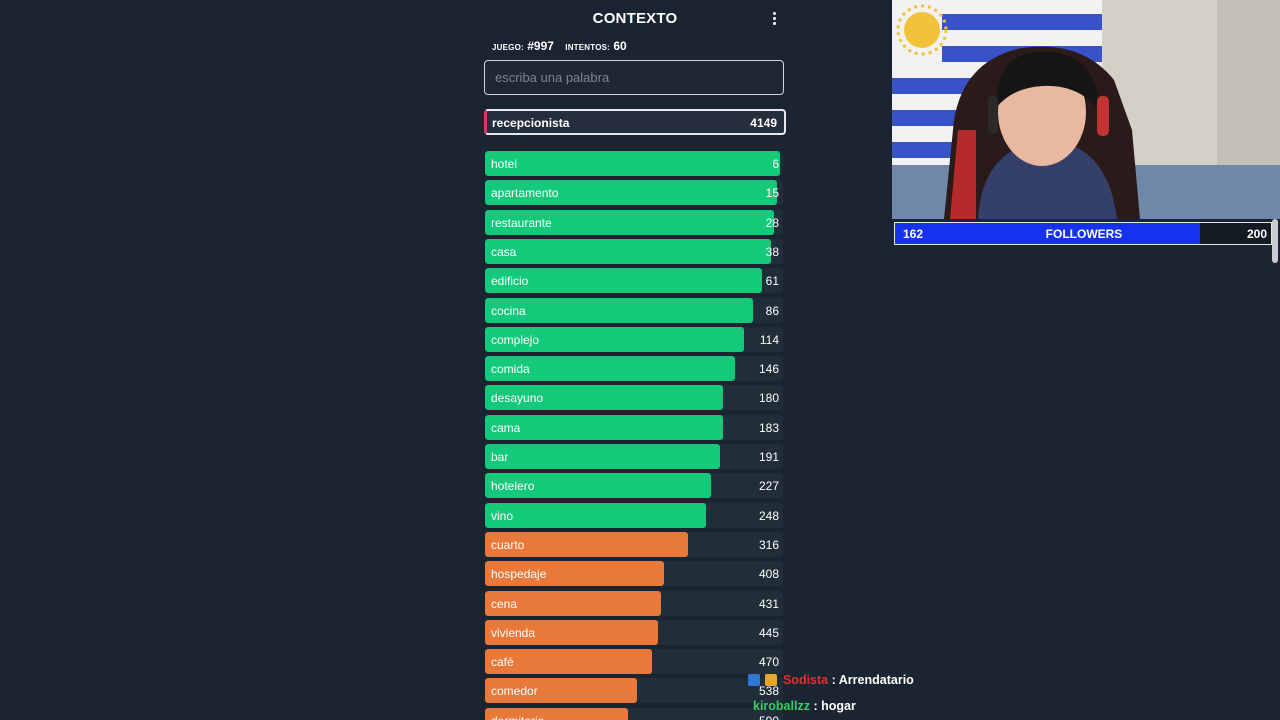  I want to click on webcam-overlay, so click(1086, 109).